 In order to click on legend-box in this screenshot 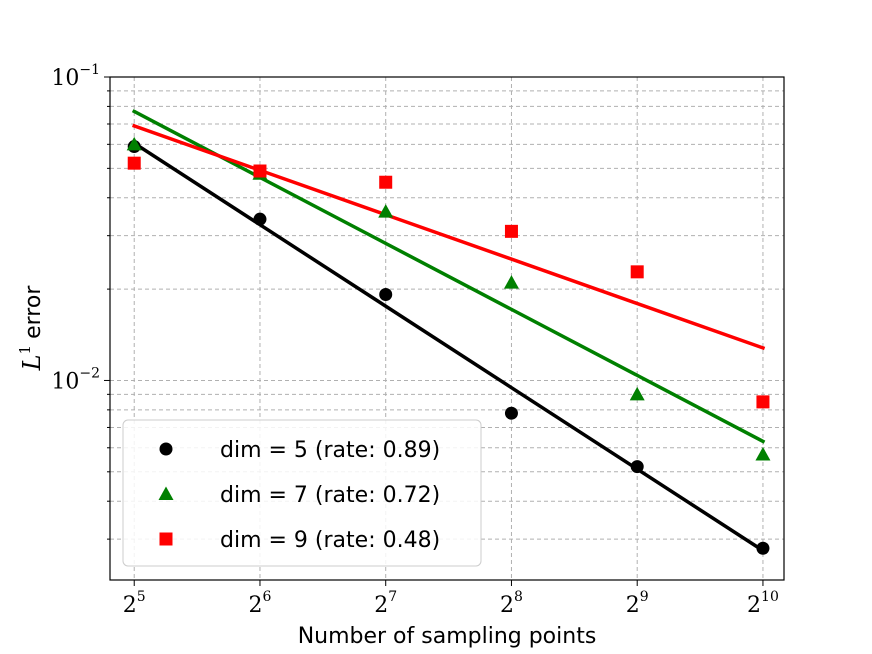, I will do `click(302, 493)`.